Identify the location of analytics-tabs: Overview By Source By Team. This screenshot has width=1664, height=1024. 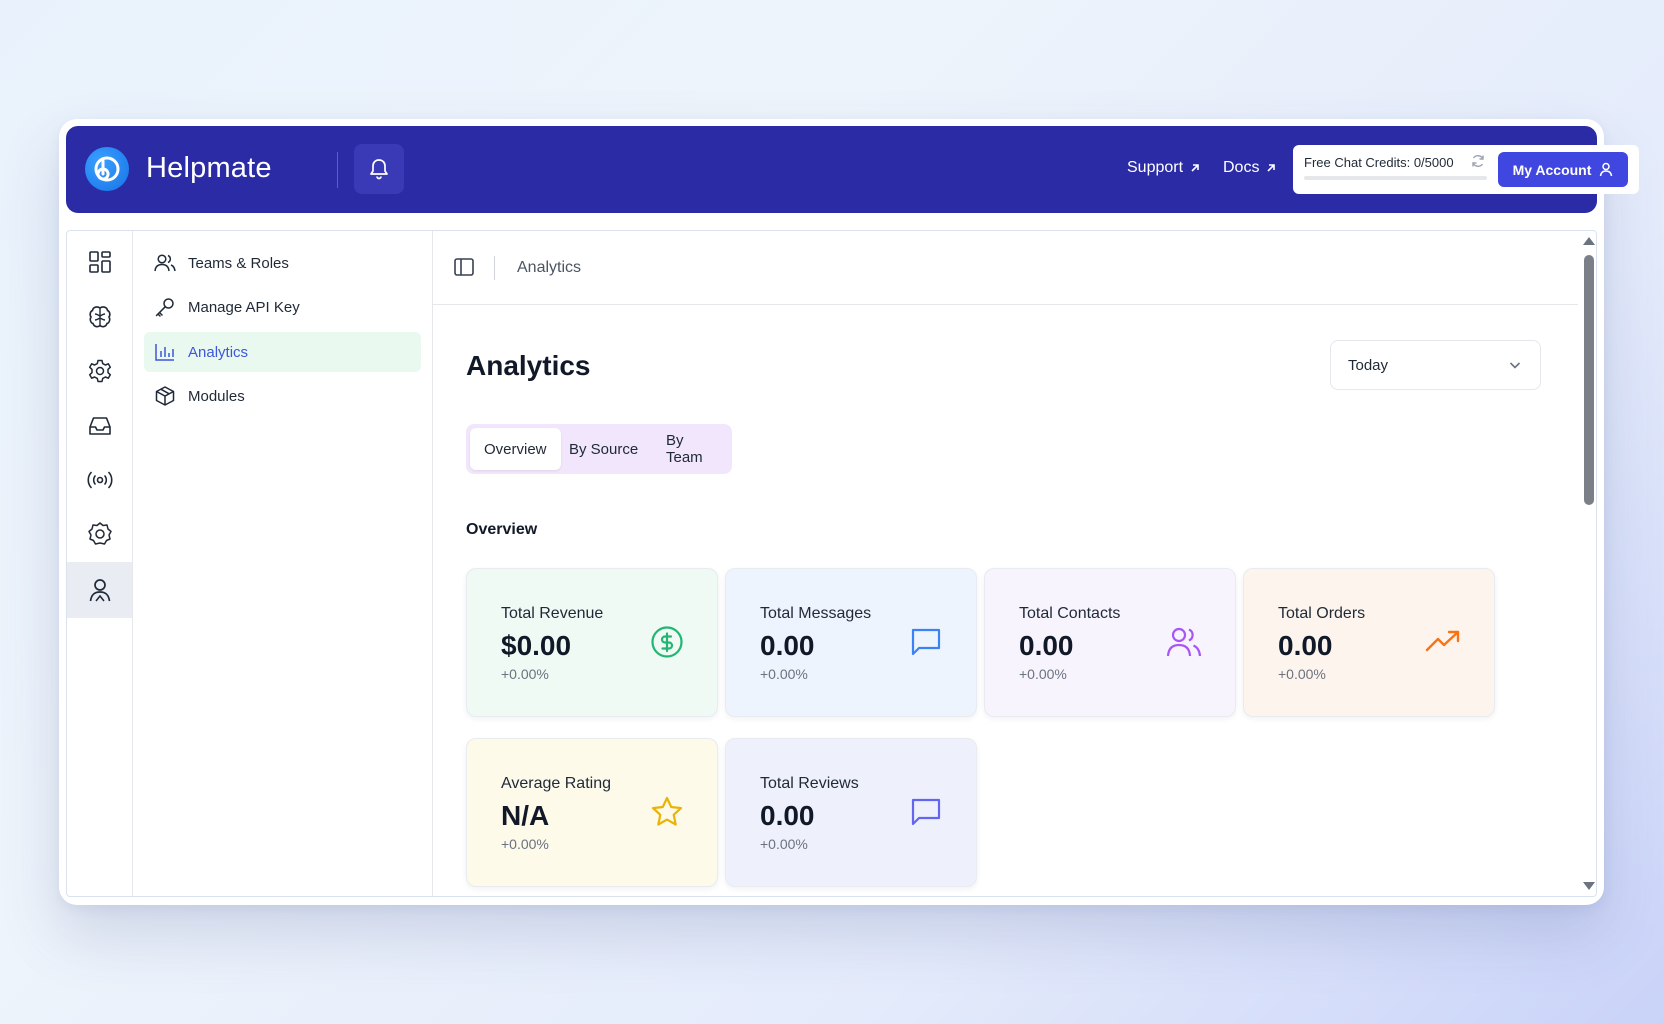
(599, 449).